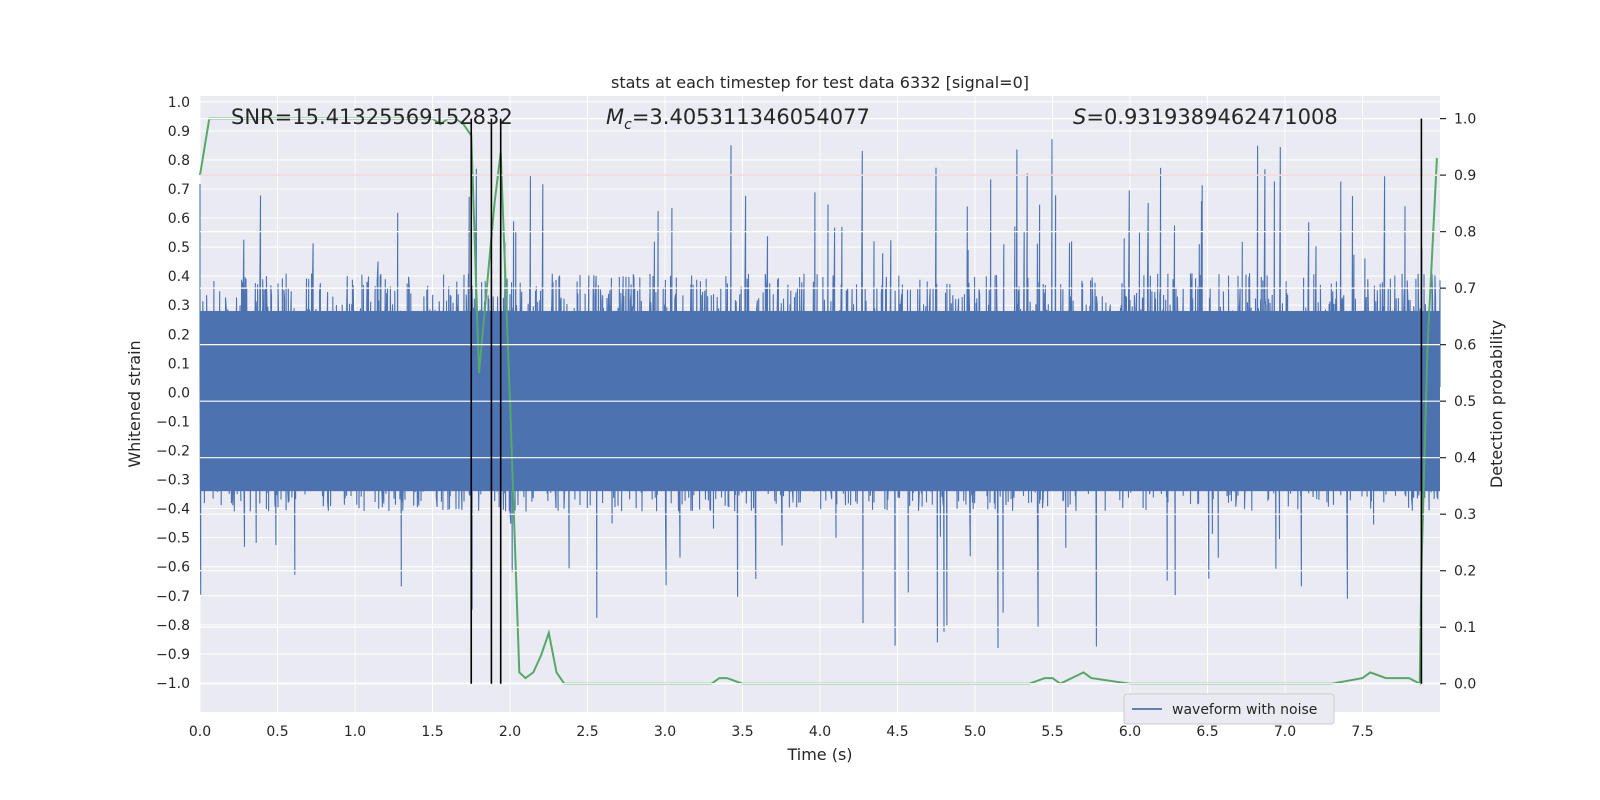  What do you see at coordinates (1465, 628) in the screenshot?
I see `right-tick-label: 0.1` at bounding box center [1465, 628].